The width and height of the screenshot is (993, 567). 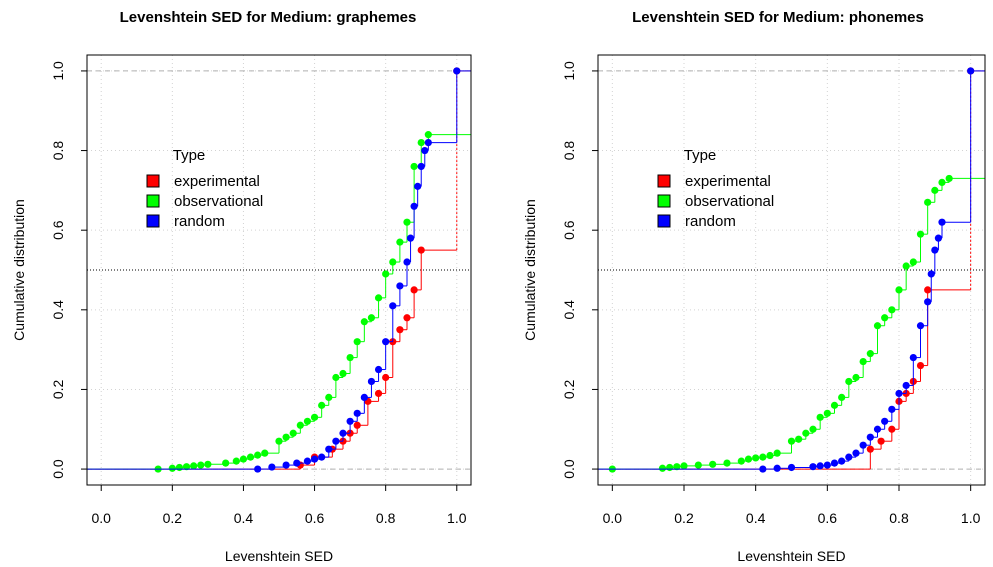 What do you see at coordinates (58, 390) in the screenshot?
I see `y-tick-label: 0.2` at bounding box center [58, 390].